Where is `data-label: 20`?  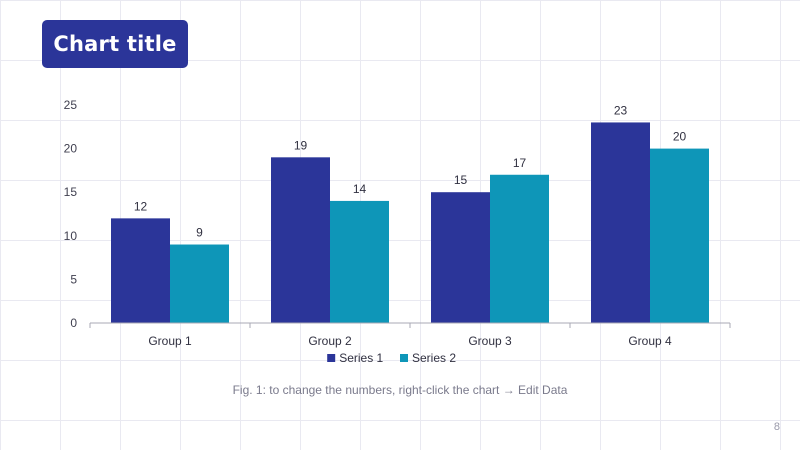 data-label: 20 is located at coordinates (680, 137).